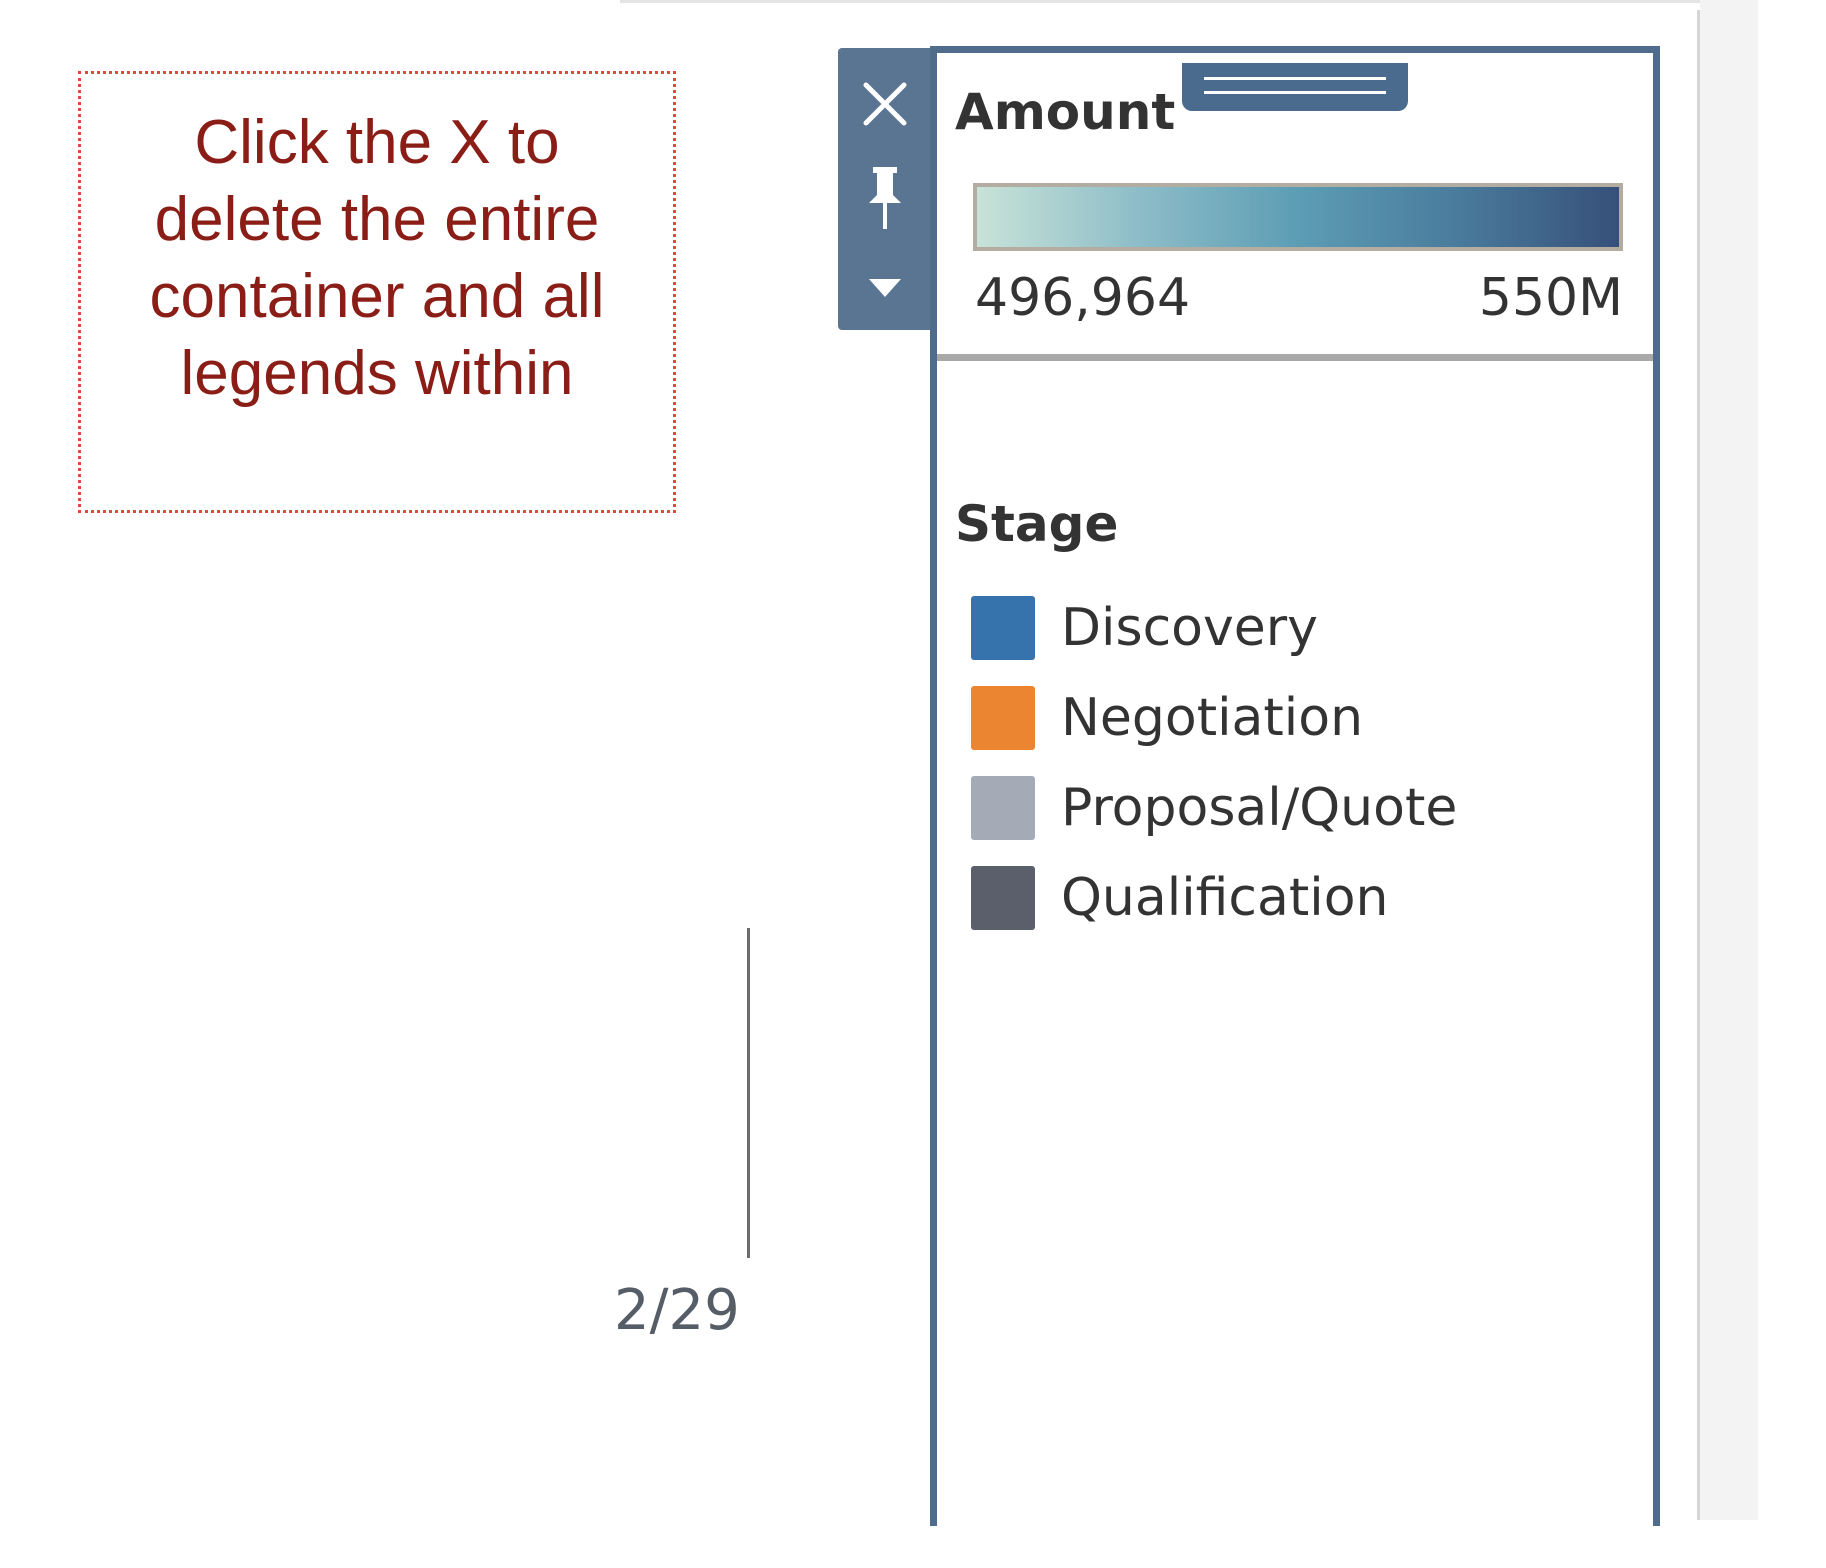 Image resolution: width=1826 pixels, height=1568 pixels. I want to click on drag-handle, so click(1295, 87).